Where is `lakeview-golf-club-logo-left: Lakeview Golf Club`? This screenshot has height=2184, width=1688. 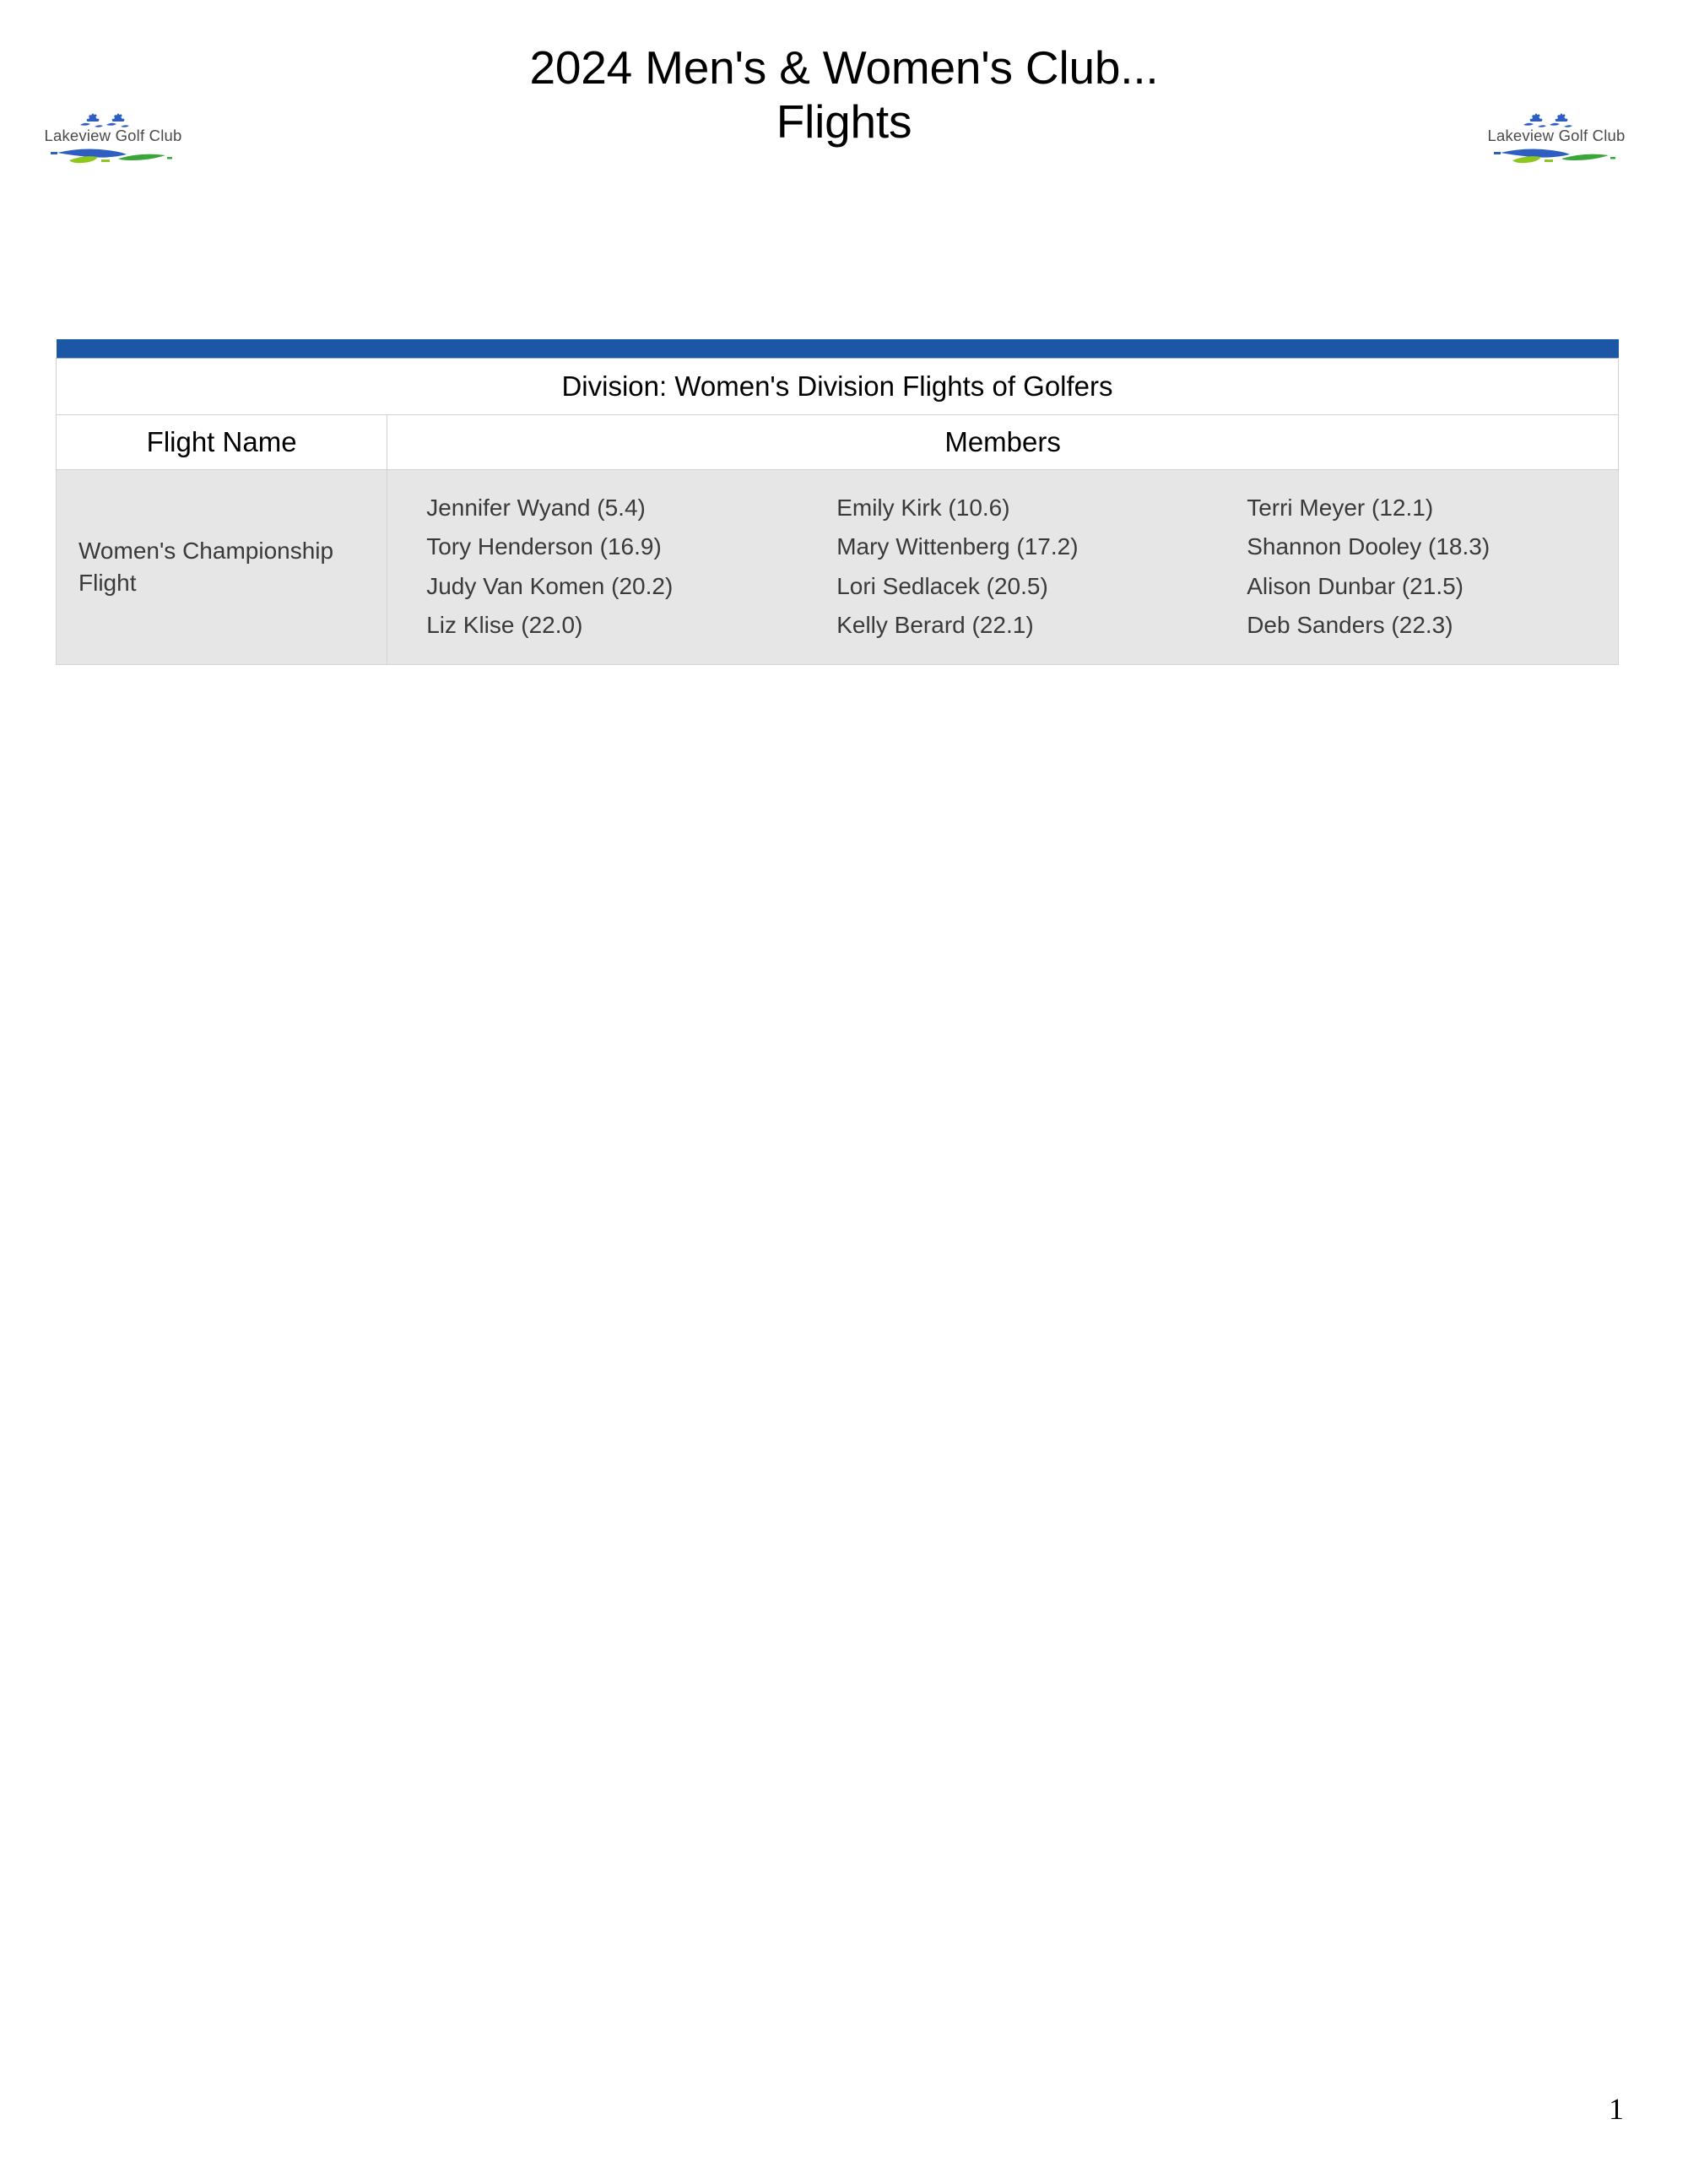
lakeview-golf-club-logo-left: Lakeview Golf Club is located at coordinates (113, 124).